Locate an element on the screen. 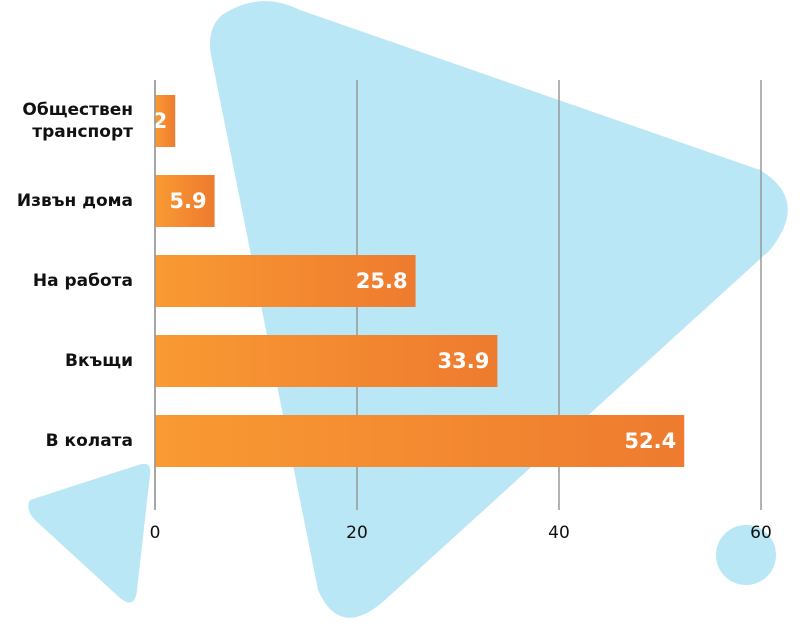 The image size is (800, 627). x-tick-label: 40 is located at coordinates (559, 533).